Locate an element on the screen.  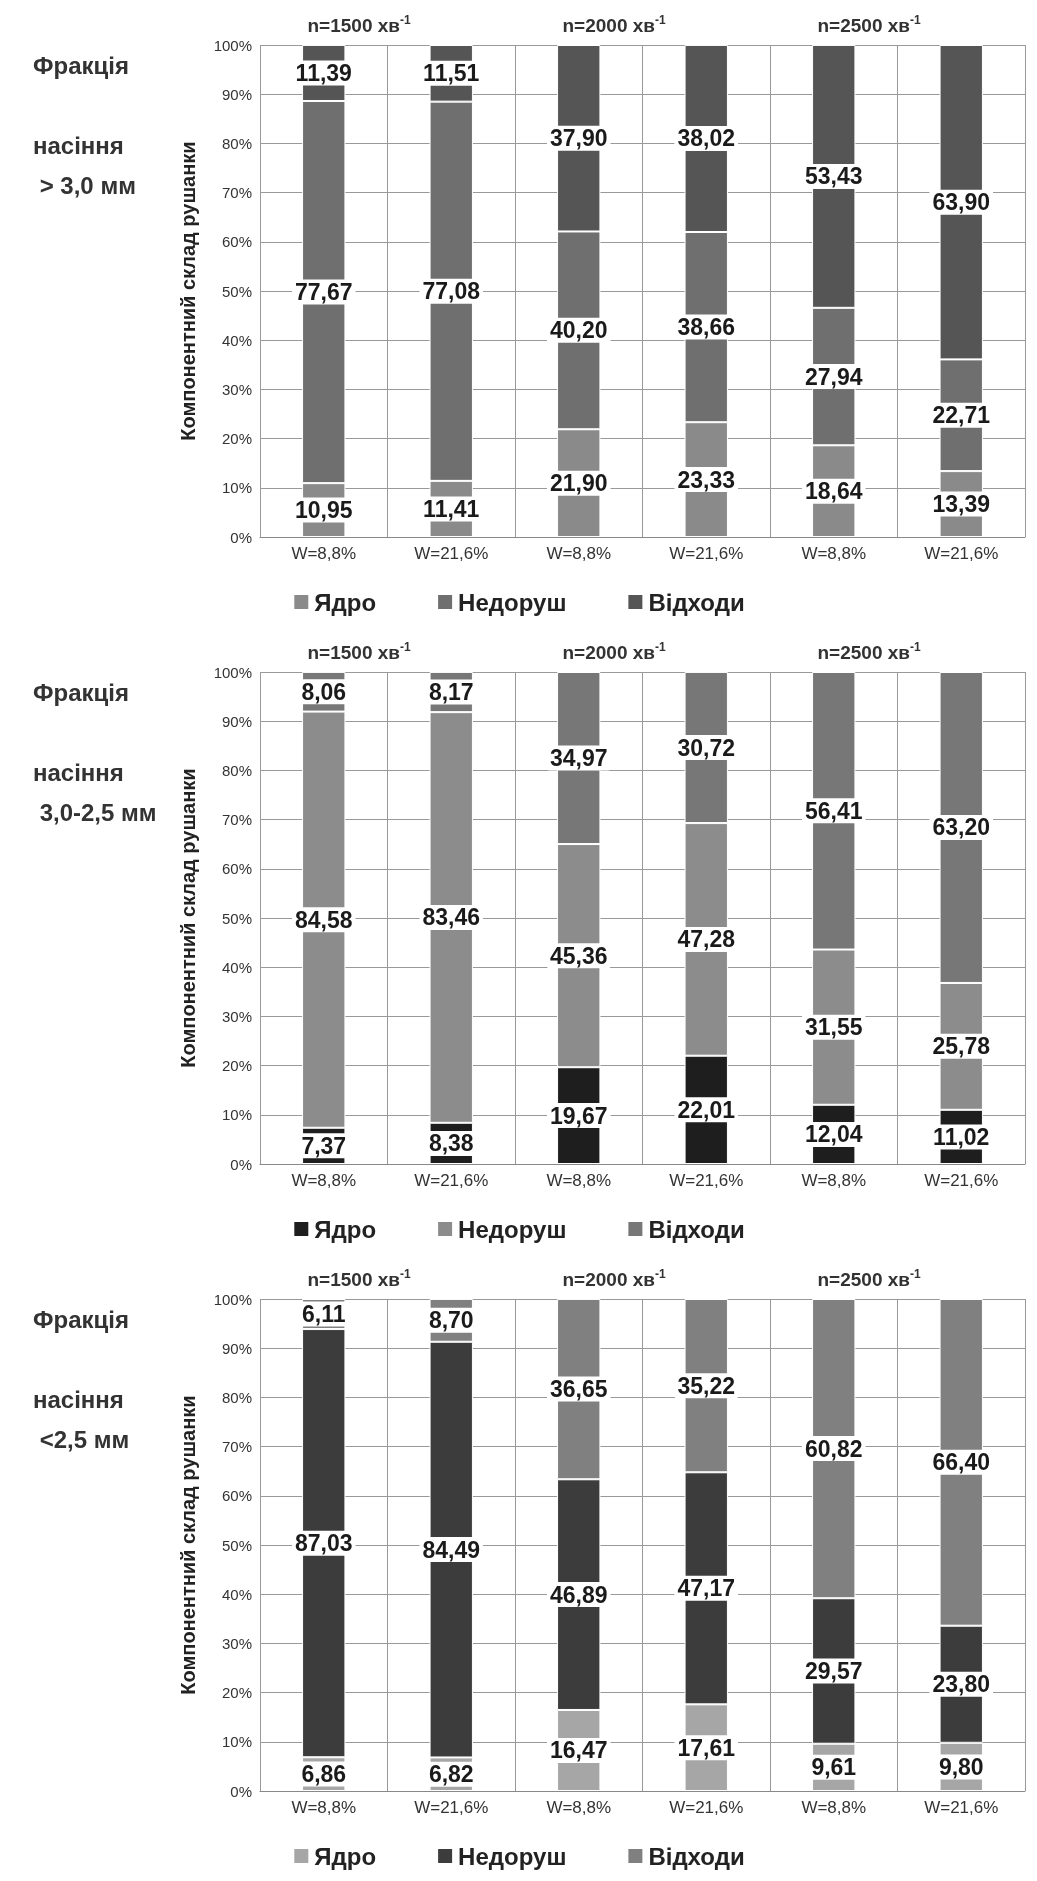
data-label: 11,51 is located at coordinates (451, 73).